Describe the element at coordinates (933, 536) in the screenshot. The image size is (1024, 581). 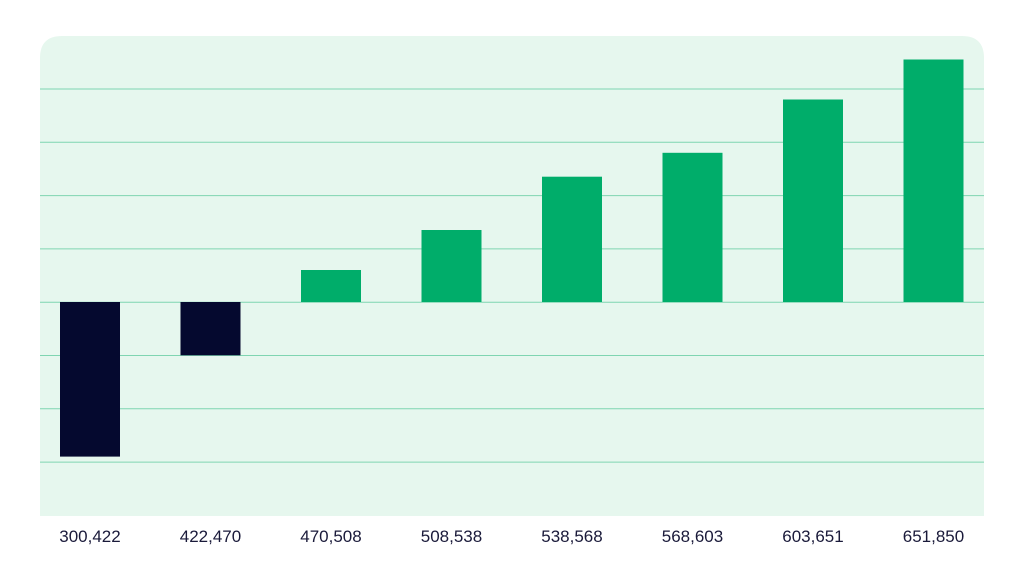
I see `x-tick-label: 651,850` at that location.